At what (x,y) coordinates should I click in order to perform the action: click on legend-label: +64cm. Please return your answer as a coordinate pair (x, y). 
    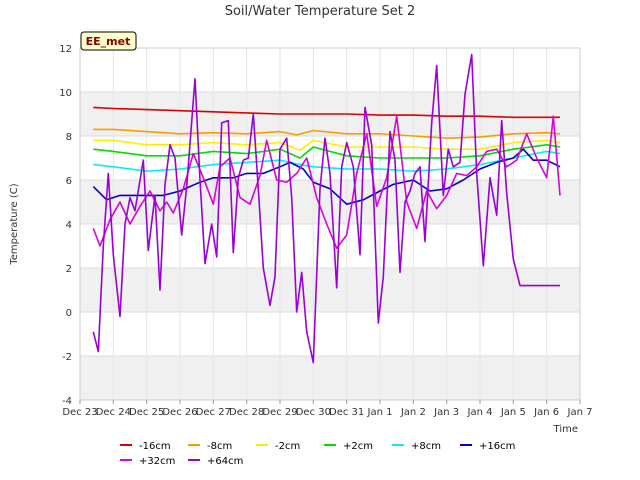
    Looking at the image, I should click on (225, 461).